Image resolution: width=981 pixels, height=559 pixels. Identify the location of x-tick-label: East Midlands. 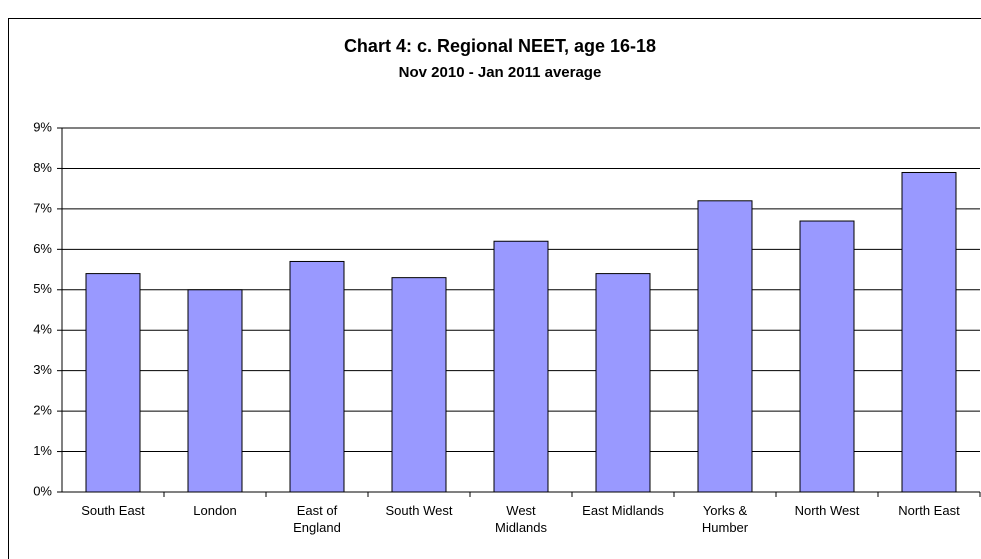
(623, 510).